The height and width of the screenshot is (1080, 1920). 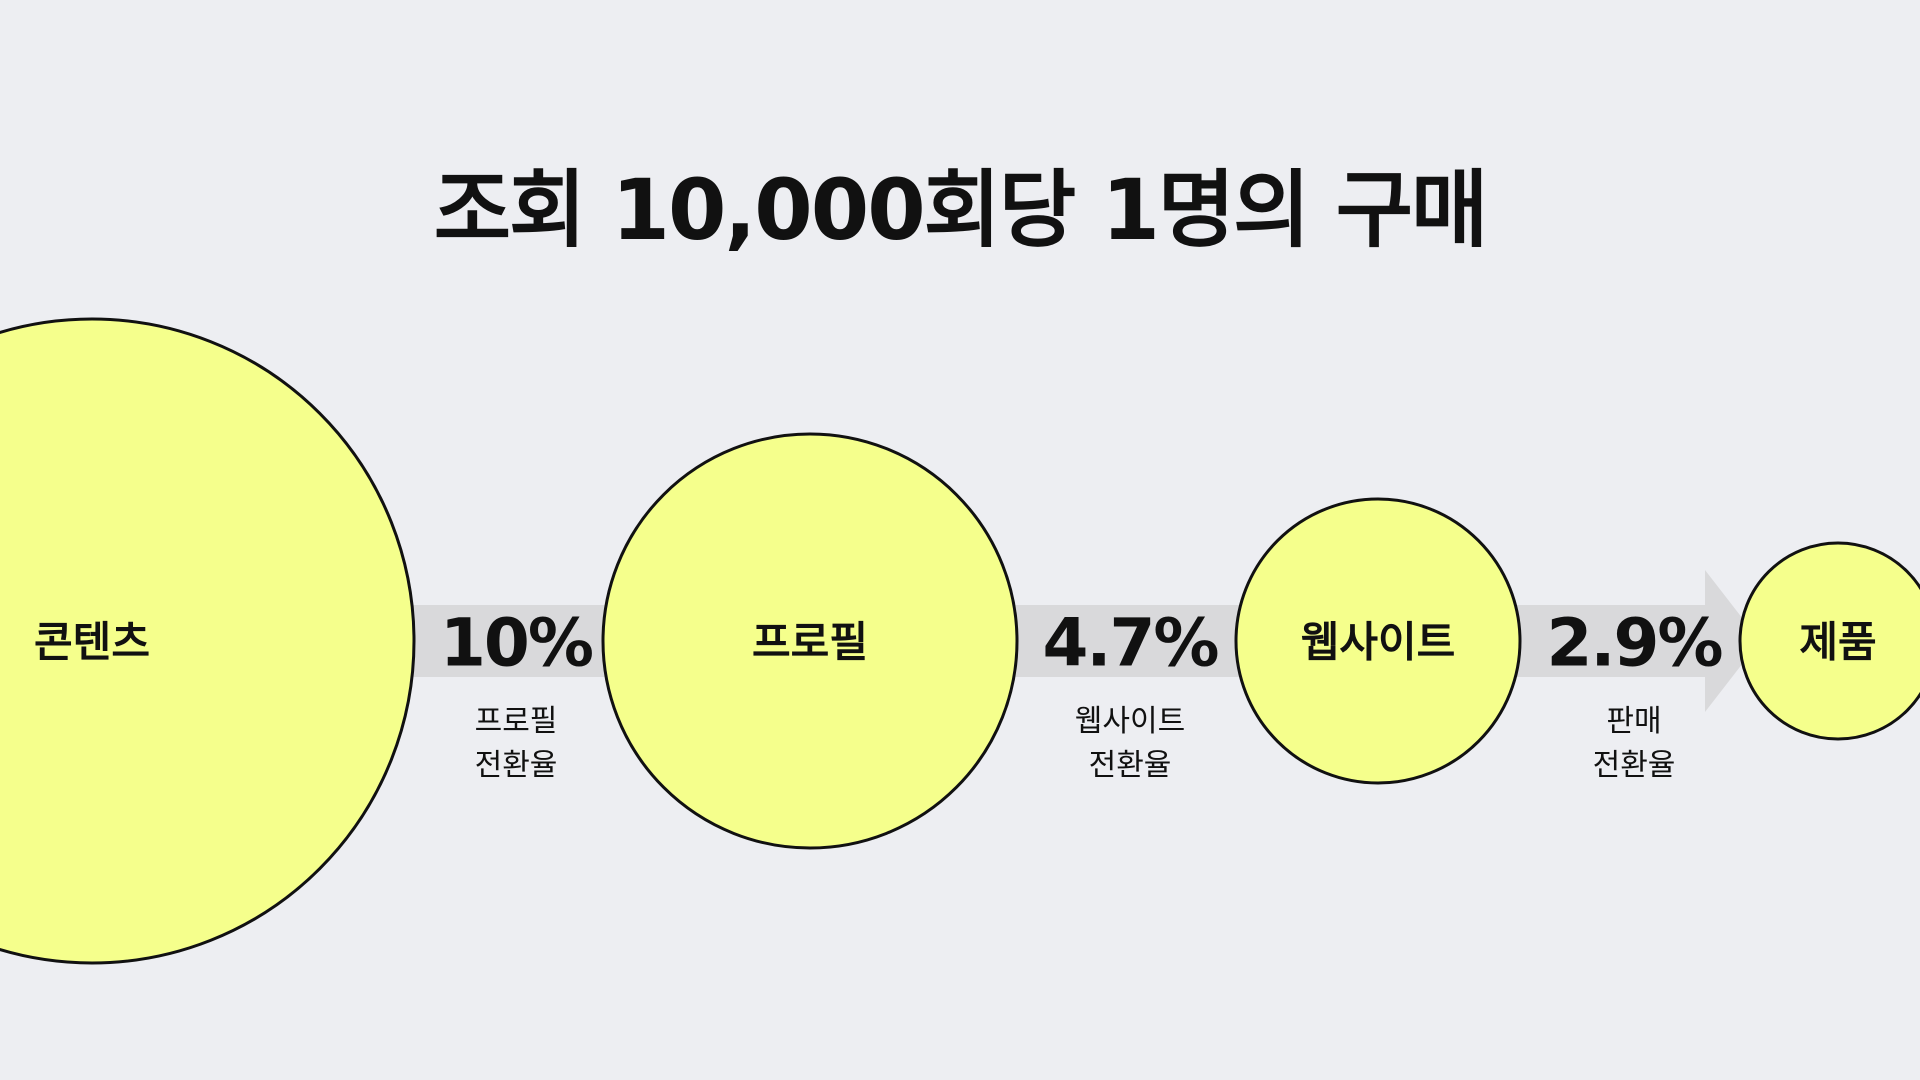 I want to click on stage-circle-website, so click(x=1378, y=641).